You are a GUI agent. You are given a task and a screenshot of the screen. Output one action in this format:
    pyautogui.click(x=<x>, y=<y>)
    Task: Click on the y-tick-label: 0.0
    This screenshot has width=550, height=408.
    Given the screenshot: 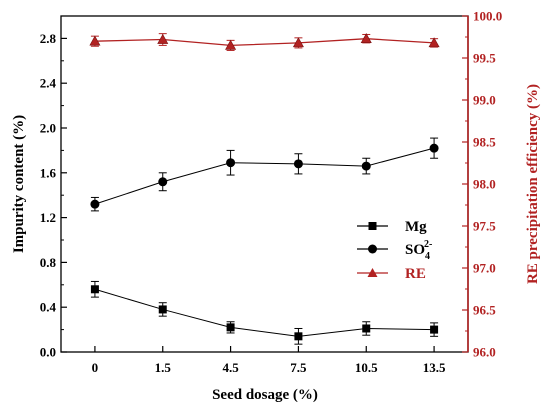 What is the action you would take?
    pyautogui.click(x=48, y=352)
    